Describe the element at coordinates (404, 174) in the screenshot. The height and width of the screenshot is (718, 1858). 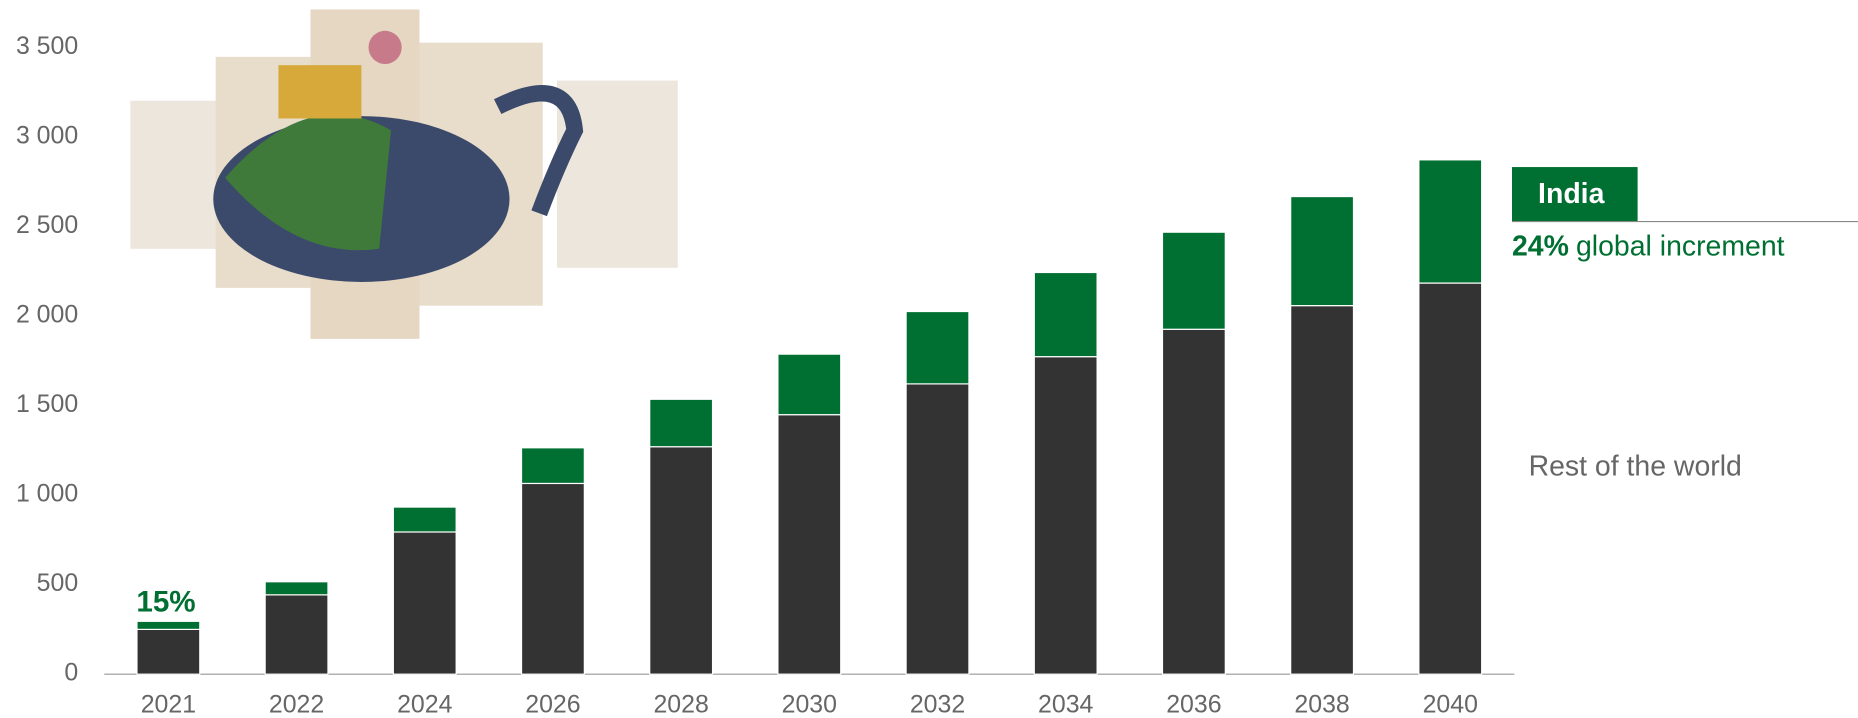
I see `elephant-canvas-picture` at that location.